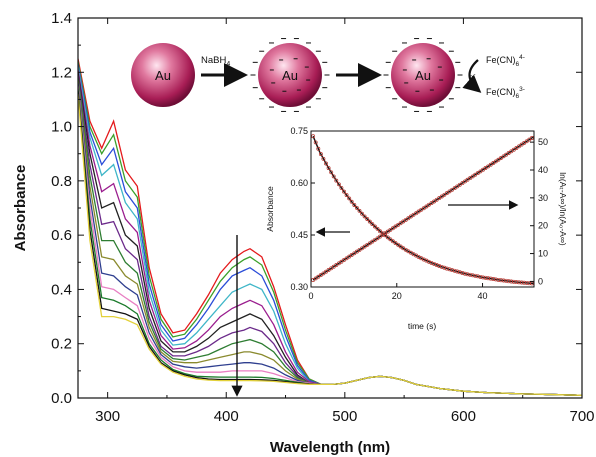  What do you see at coordinates (107, 416) in the screenshot?
I see `x-tick-label: 300` at bounding box center [107, 416].